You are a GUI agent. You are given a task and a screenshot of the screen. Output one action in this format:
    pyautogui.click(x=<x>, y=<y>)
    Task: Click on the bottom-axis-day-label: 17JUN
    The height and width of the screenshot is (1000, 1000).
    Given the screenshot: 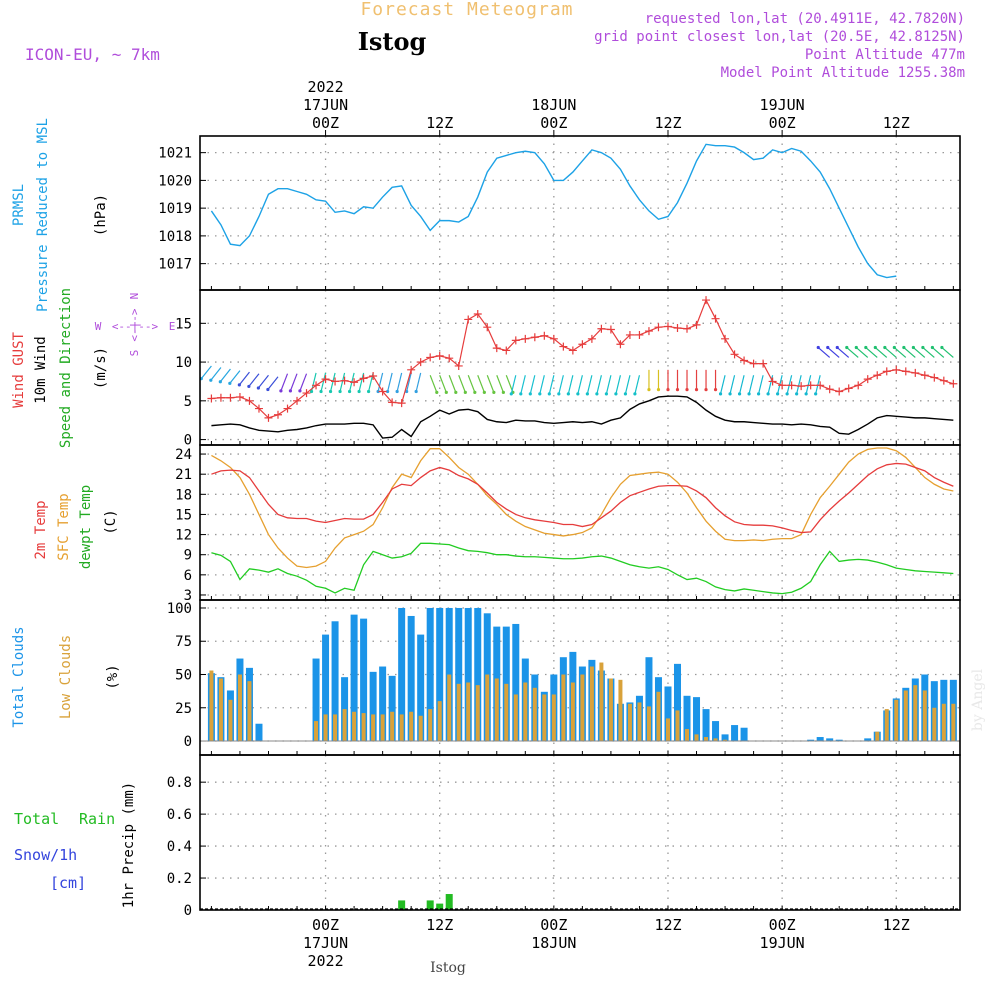 What is the action you would take?
    pyautogui.click(x=325, y=943)
    